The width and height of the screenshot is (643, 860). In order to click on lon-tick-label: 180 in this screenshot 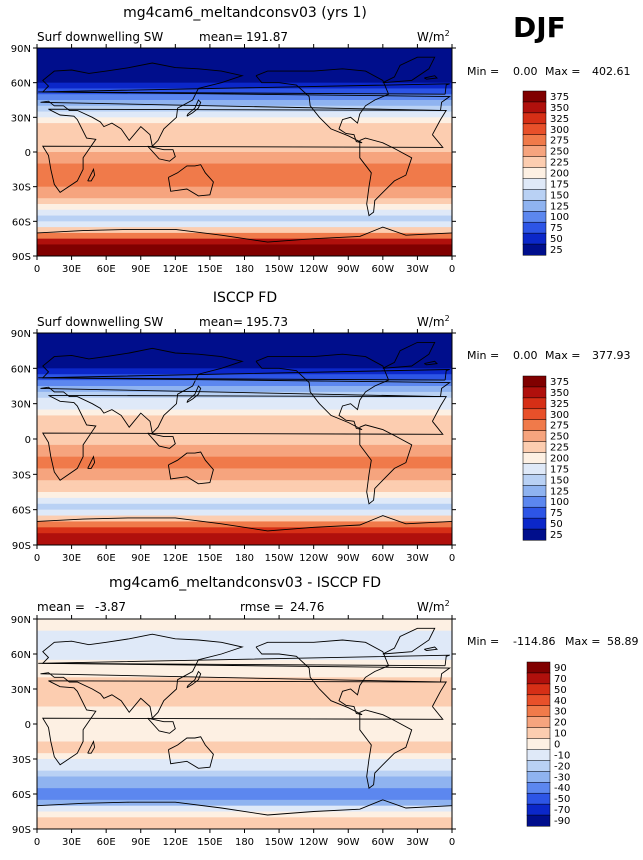, I will do `click(244, 842)`.